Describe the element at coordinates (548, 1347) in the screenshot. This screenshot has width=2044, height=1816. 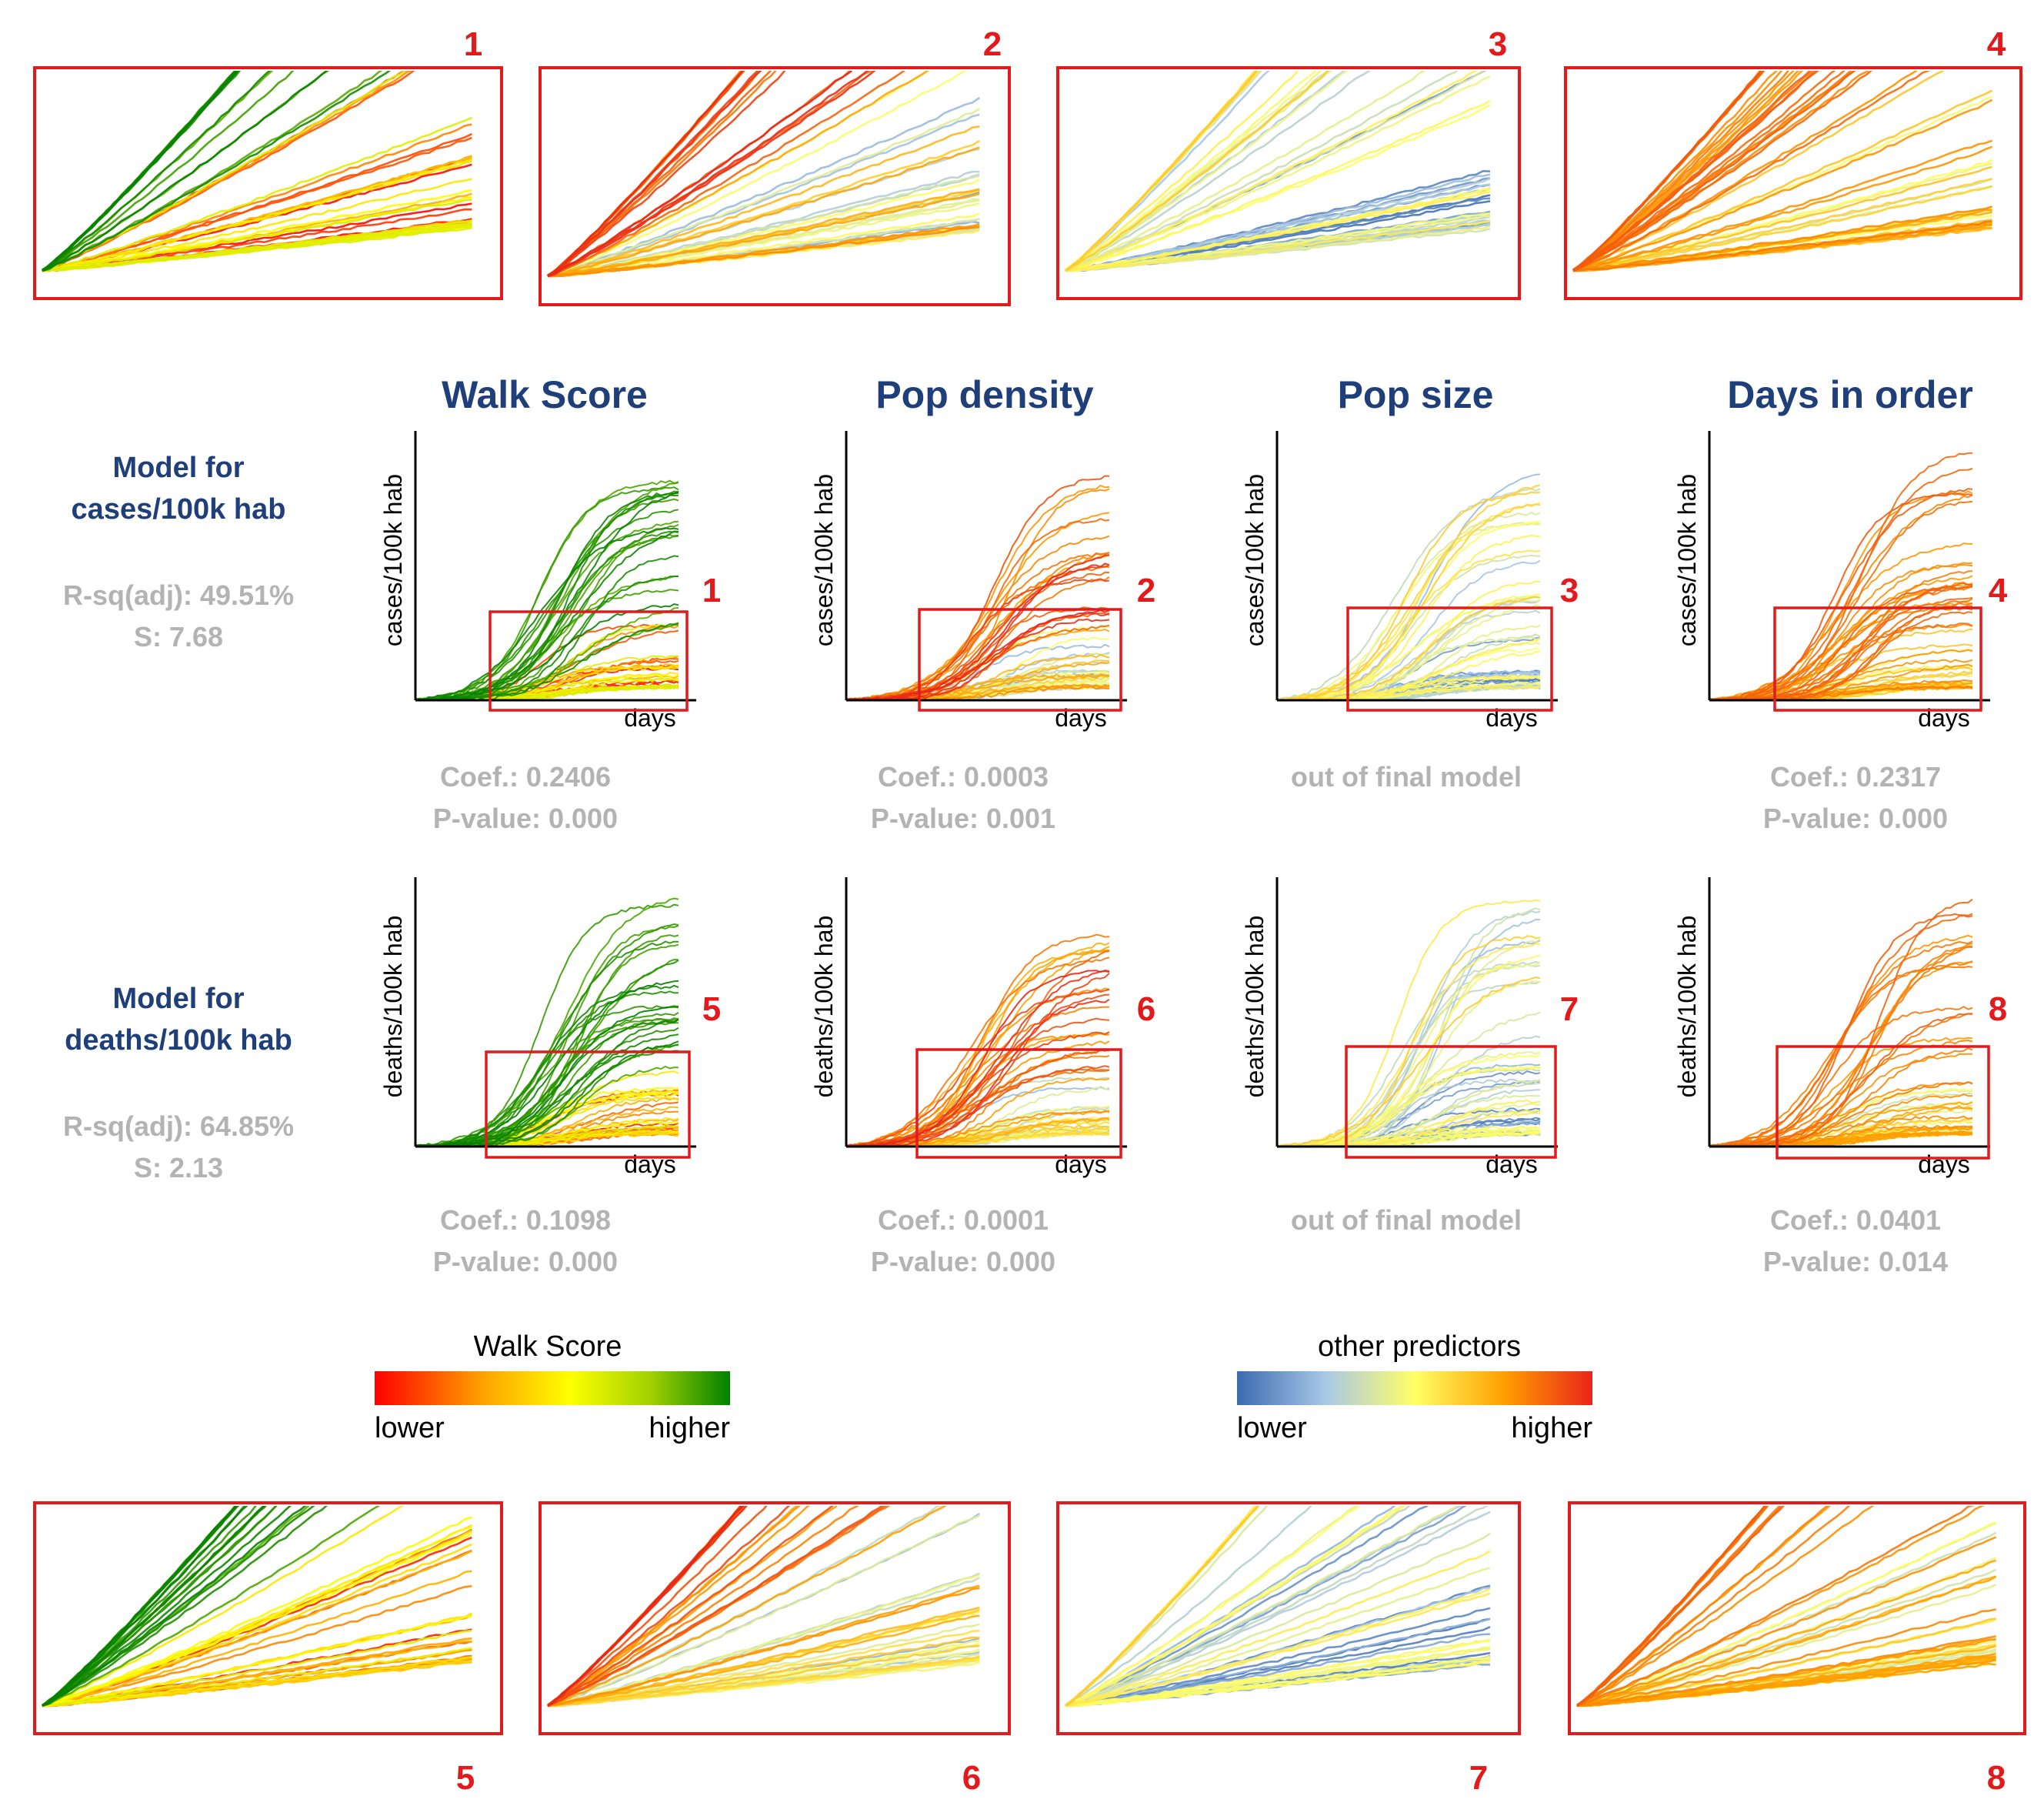
I see `legend-walk-title: Walk Score` at that location.